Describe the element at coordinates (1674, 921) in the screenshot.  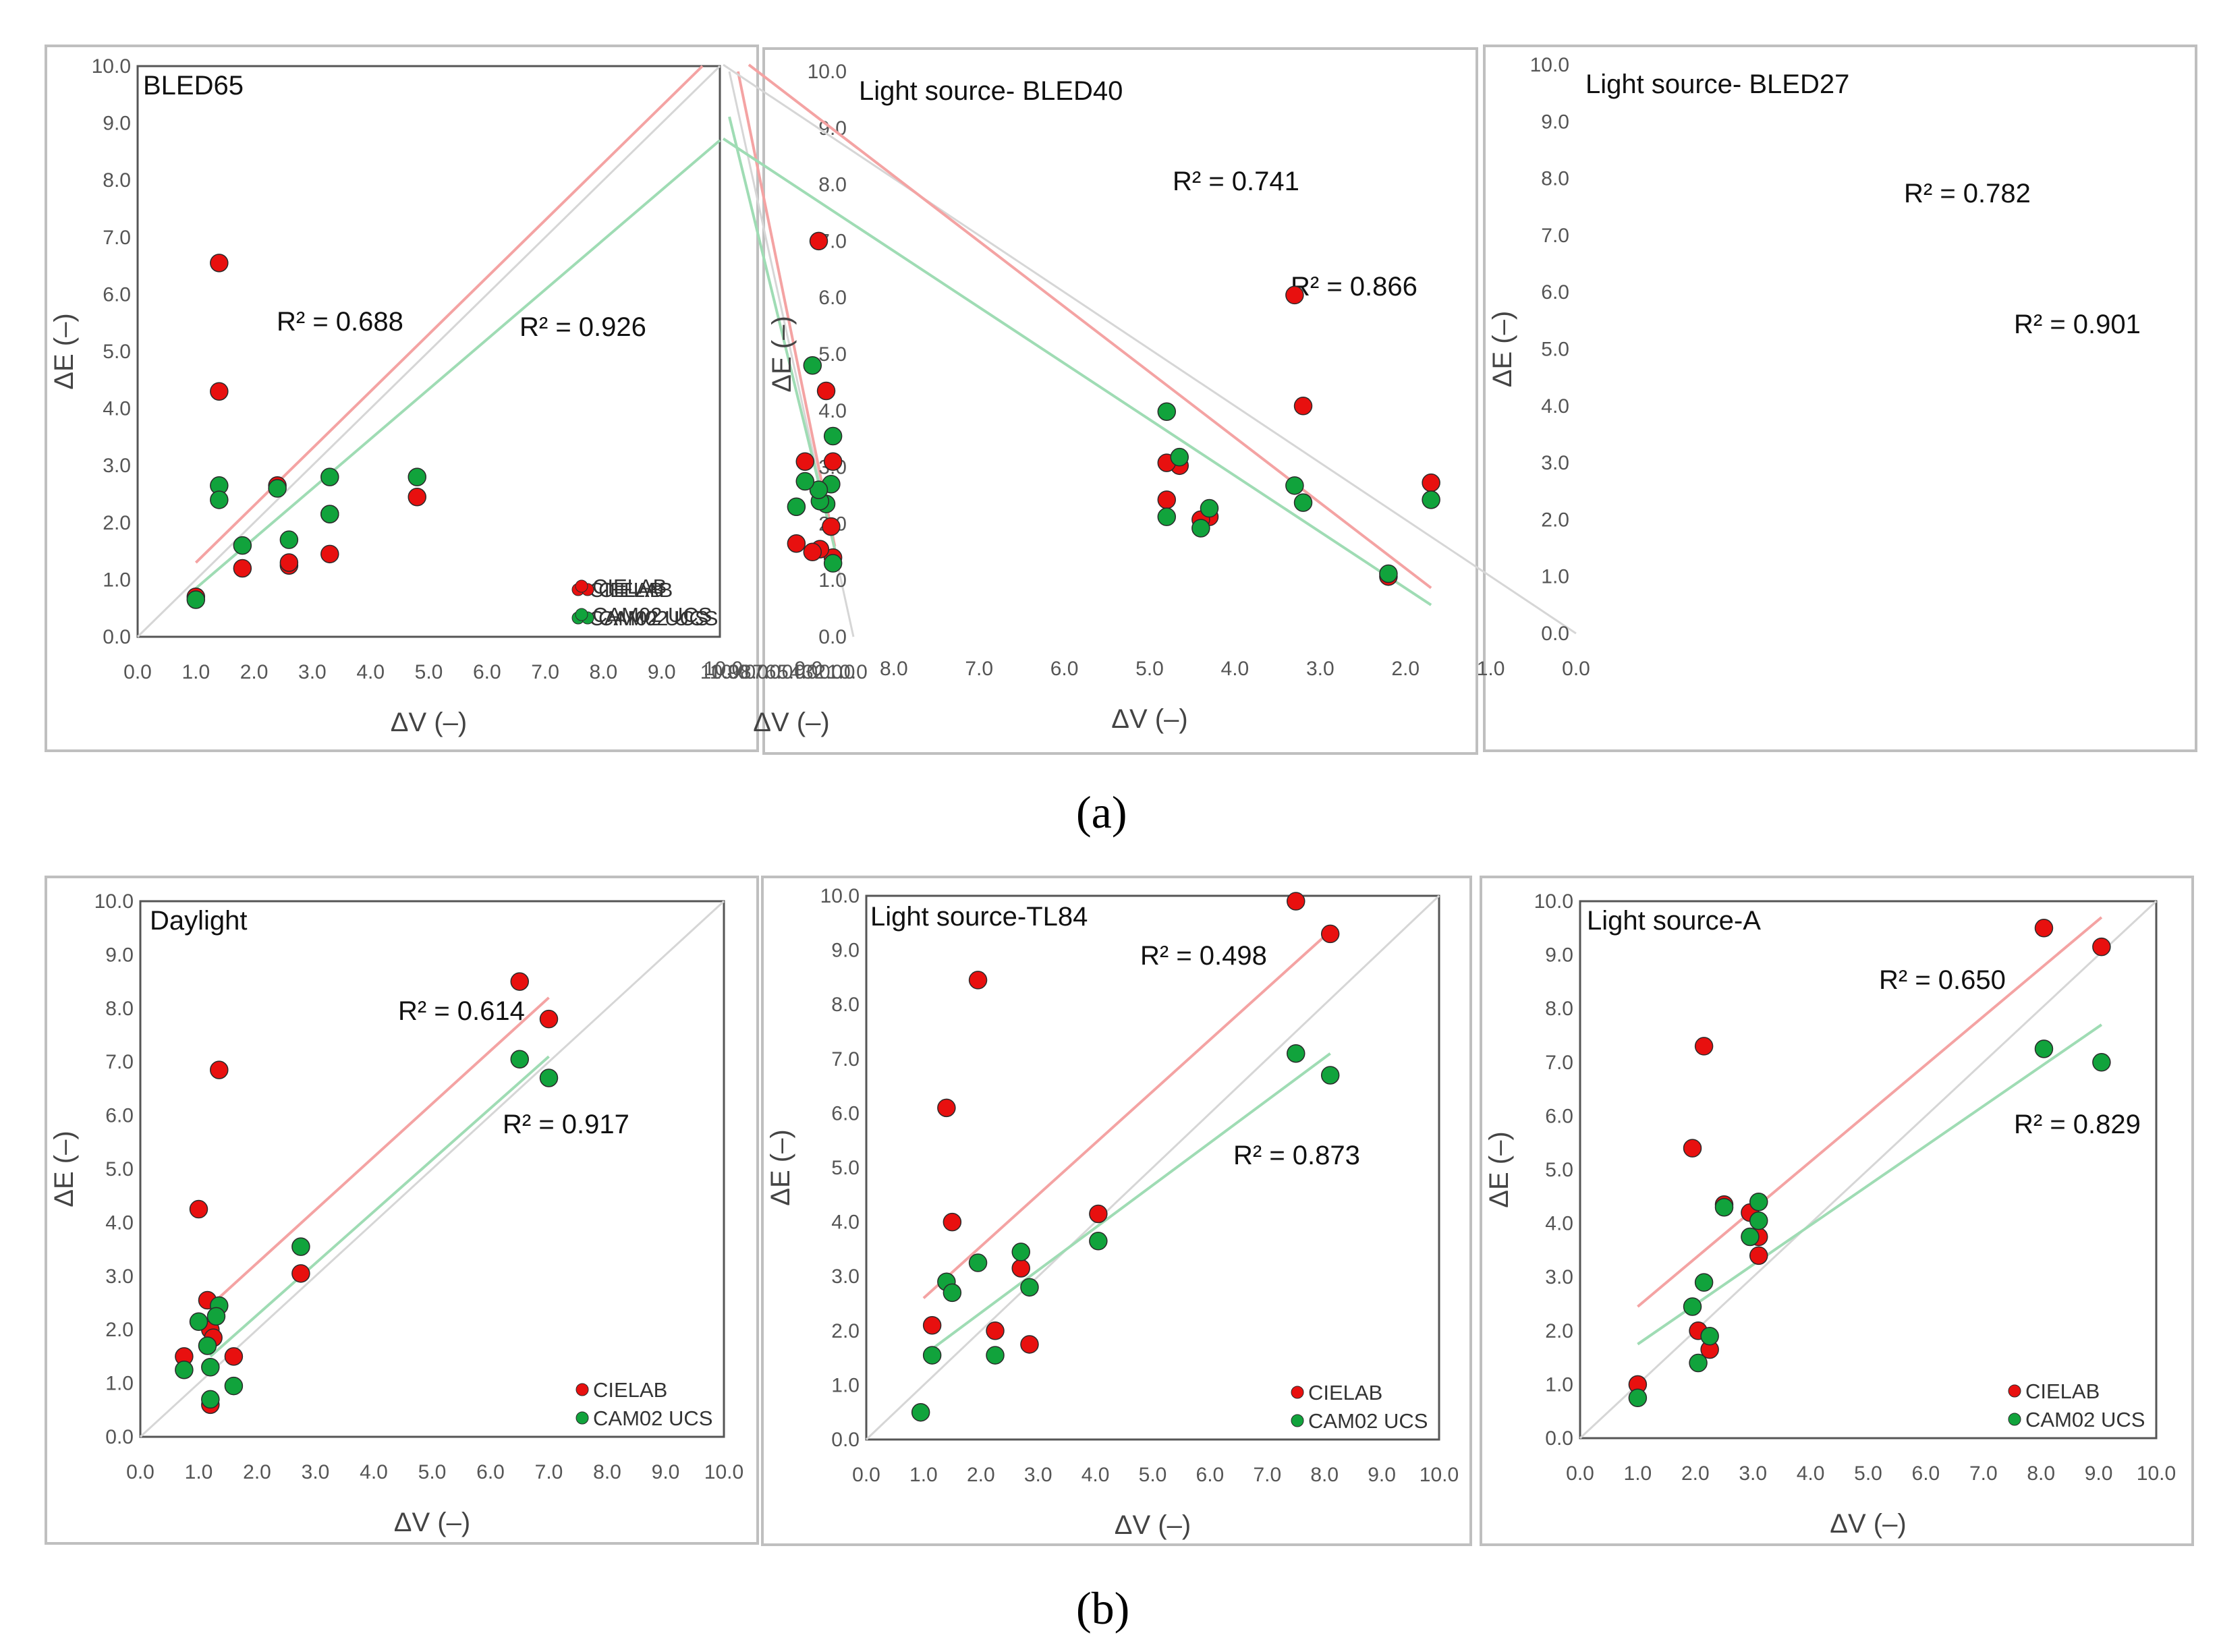
I see `chart-title: Light source-A` at that location.